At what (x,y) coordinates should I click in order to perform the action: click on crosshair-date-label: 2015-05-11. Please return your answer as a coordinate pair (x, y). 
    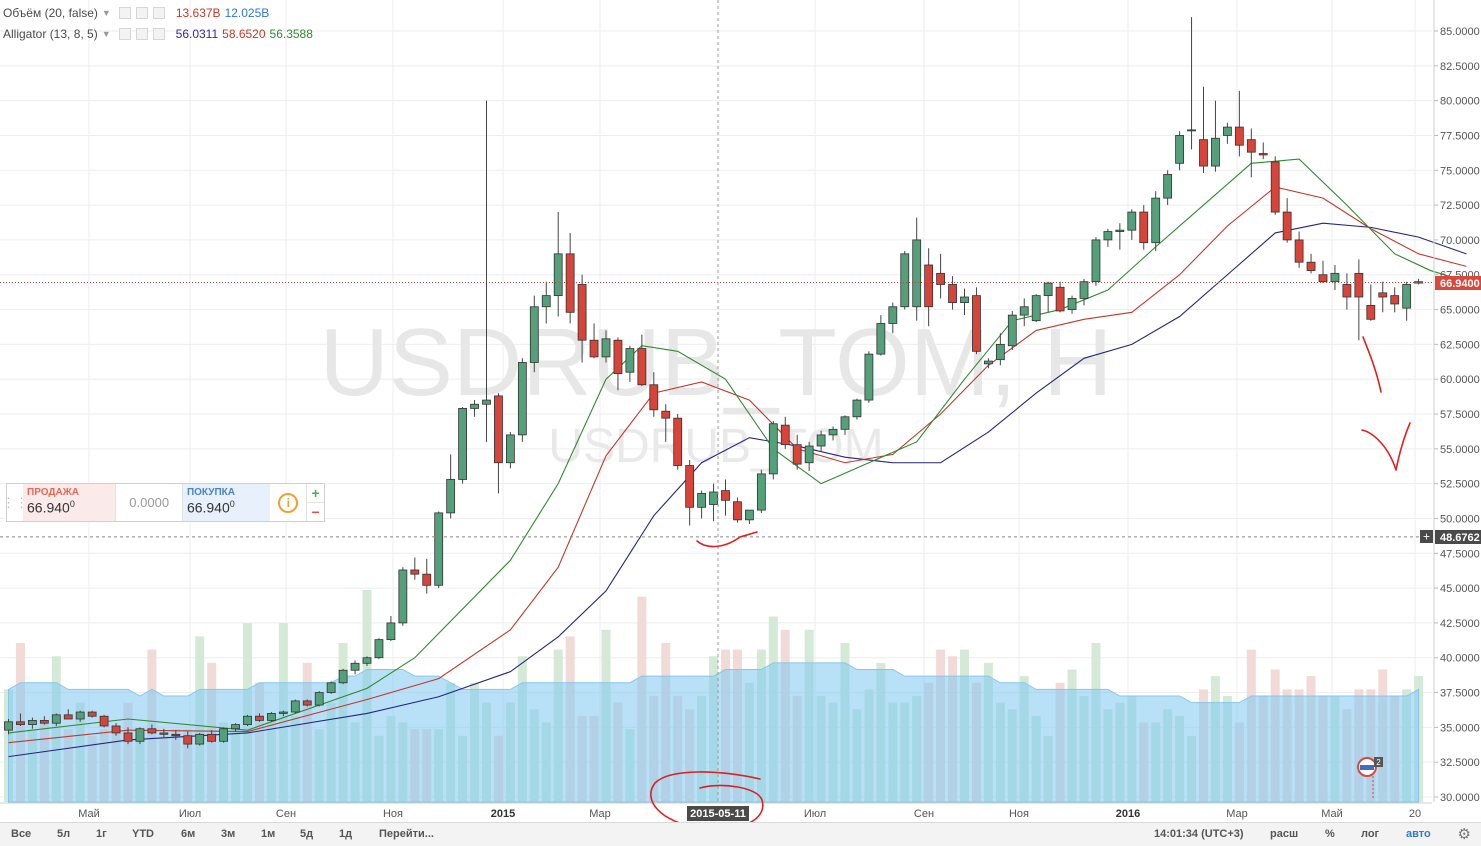
    Looking at the image, I should click on (718, 813).